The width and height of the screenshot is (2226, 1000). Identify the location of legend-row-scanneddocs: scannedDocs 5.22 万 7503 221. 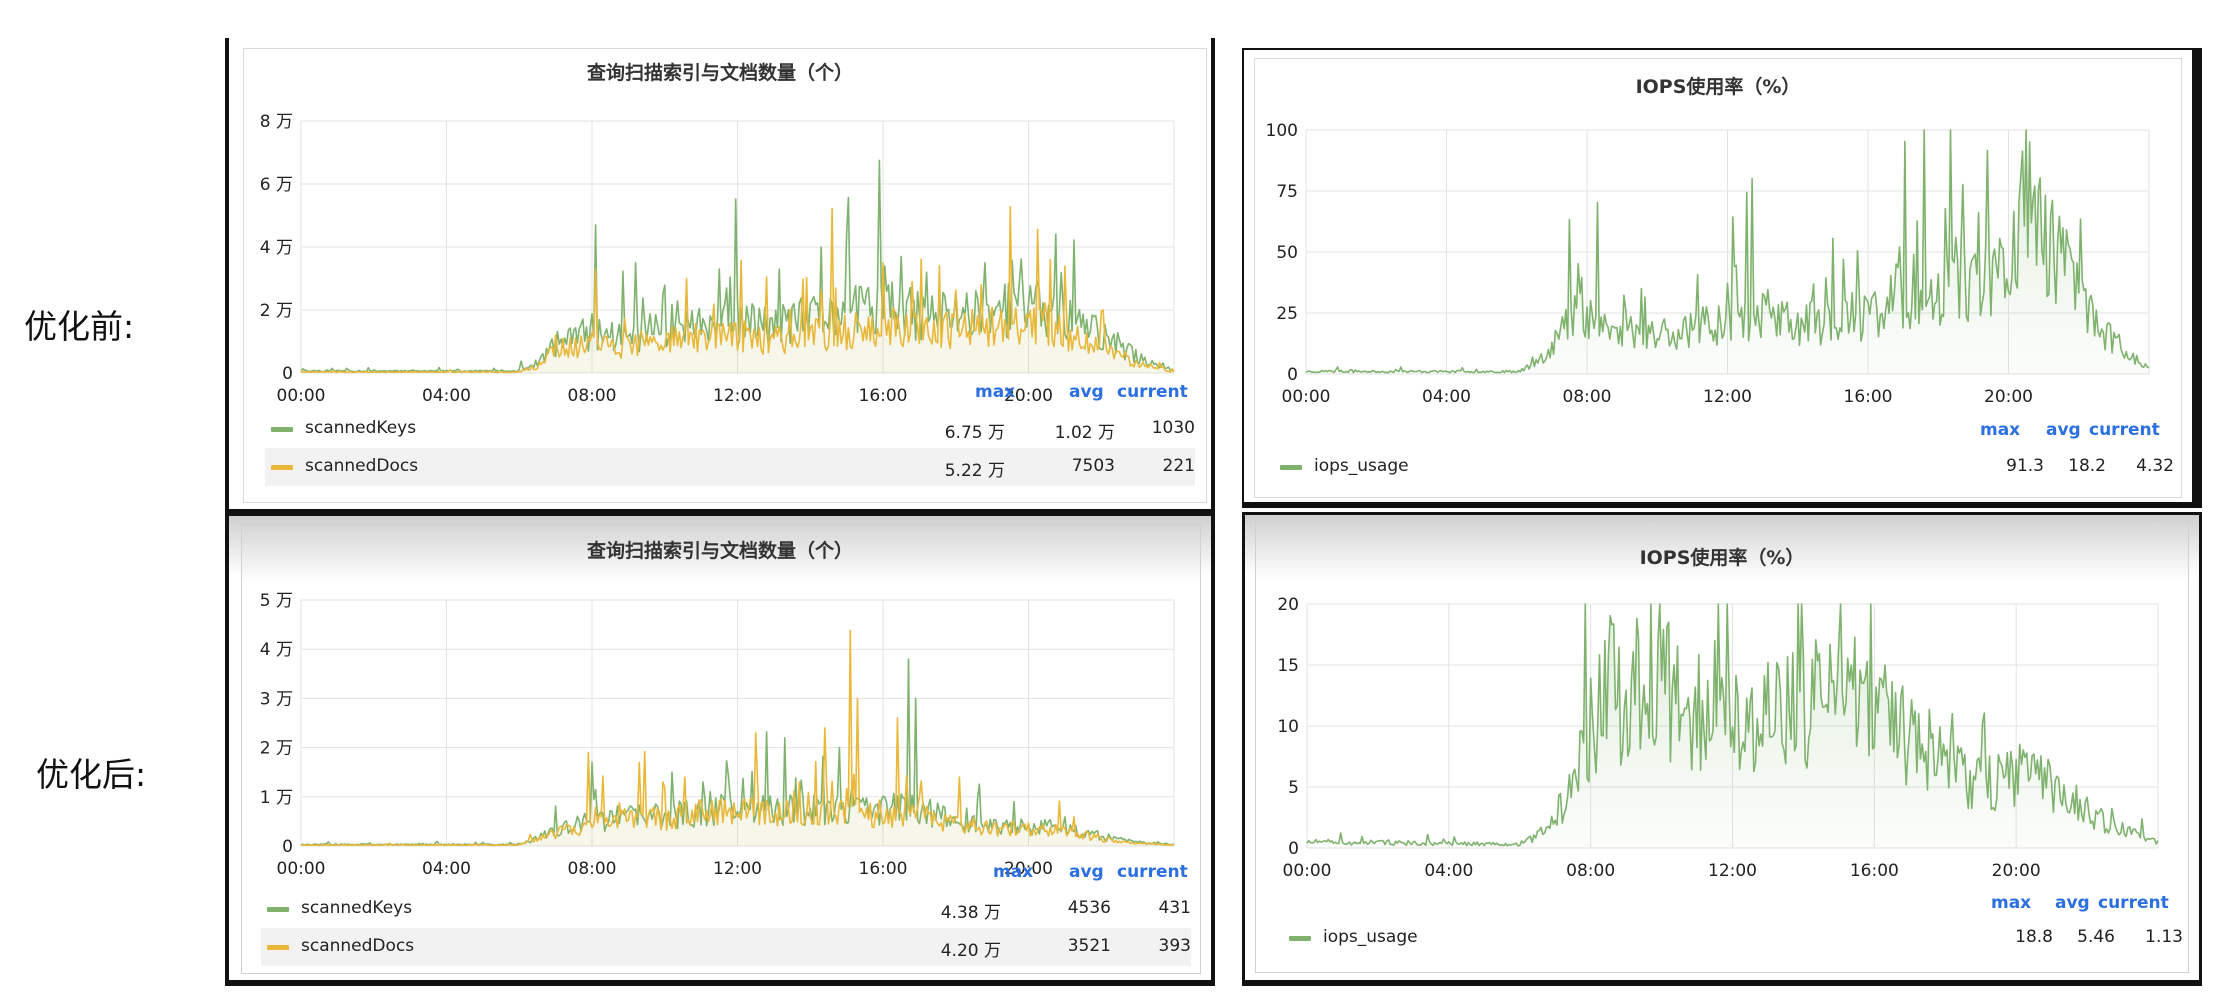
(730, 467).